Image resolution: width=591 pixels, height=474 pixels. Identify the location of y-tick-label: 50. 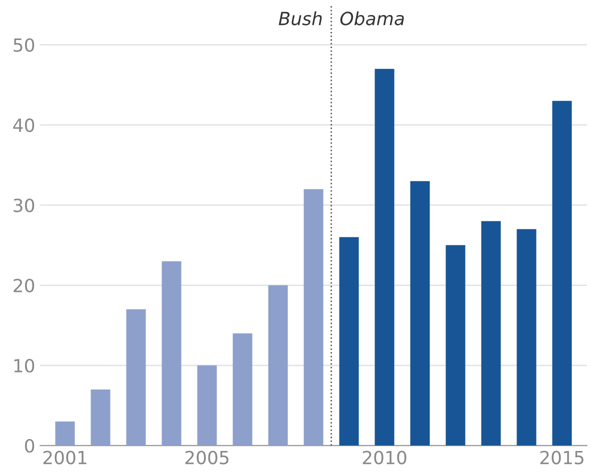
(24, 45).